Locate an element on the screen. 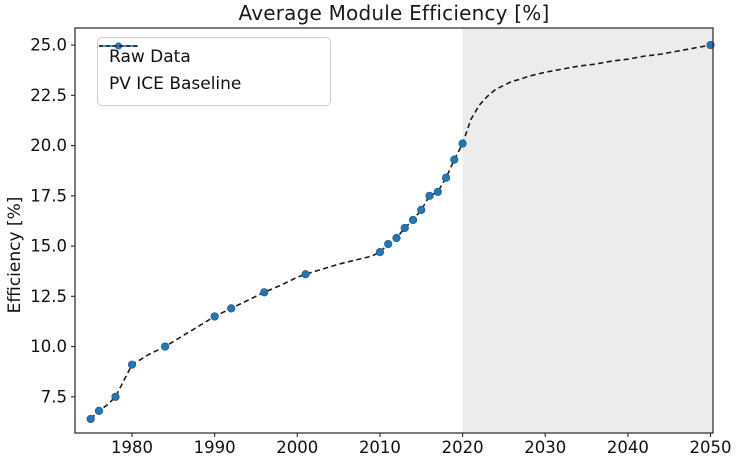 The height and width of the screenshot is (464, 736). chart-title: Average Module Efficiency [%] is located at coordinates (394, 13).